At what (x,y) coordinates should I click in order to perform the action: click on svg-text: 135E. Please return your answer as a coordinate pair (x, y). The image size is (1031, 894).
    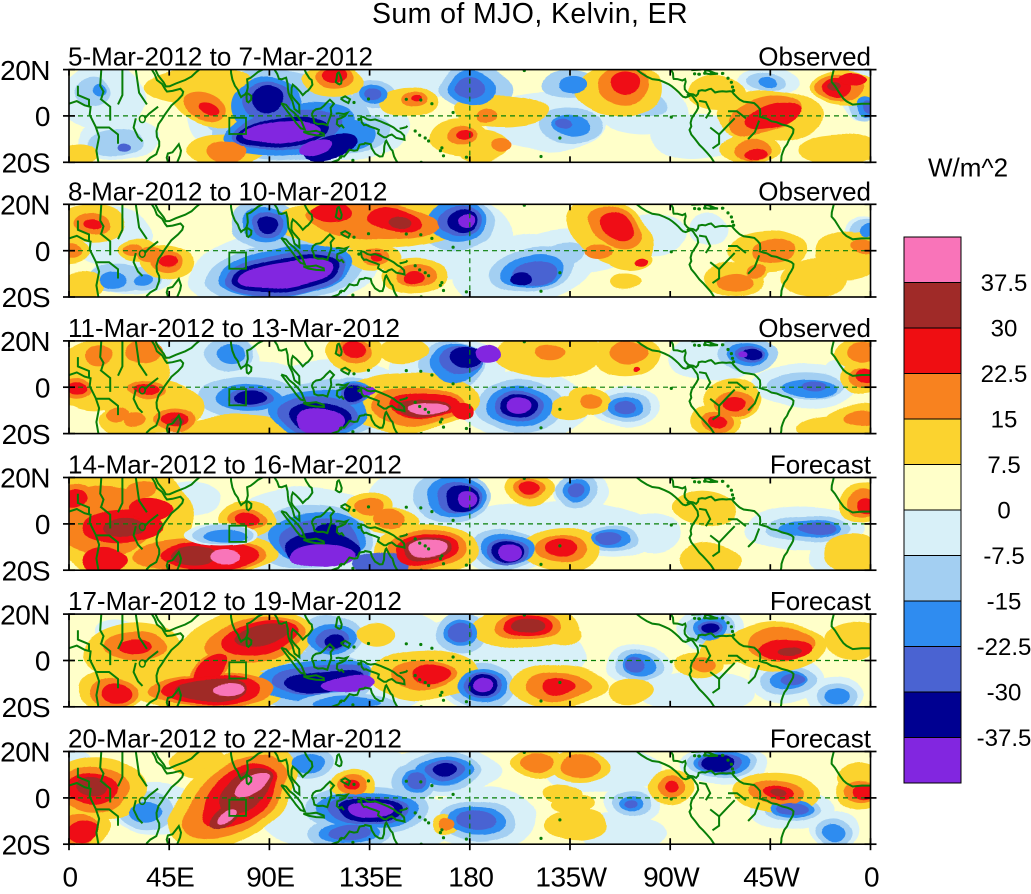
    Looking at the image, I should click on (370, 876).